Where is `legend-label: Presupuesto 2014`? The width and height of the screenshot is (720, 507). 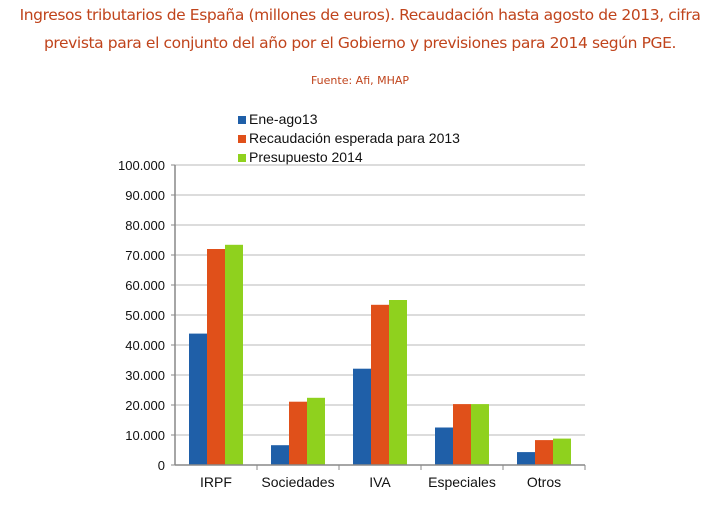 legend-label: Presupuesto 2014 is located at coordinates (306, 157).